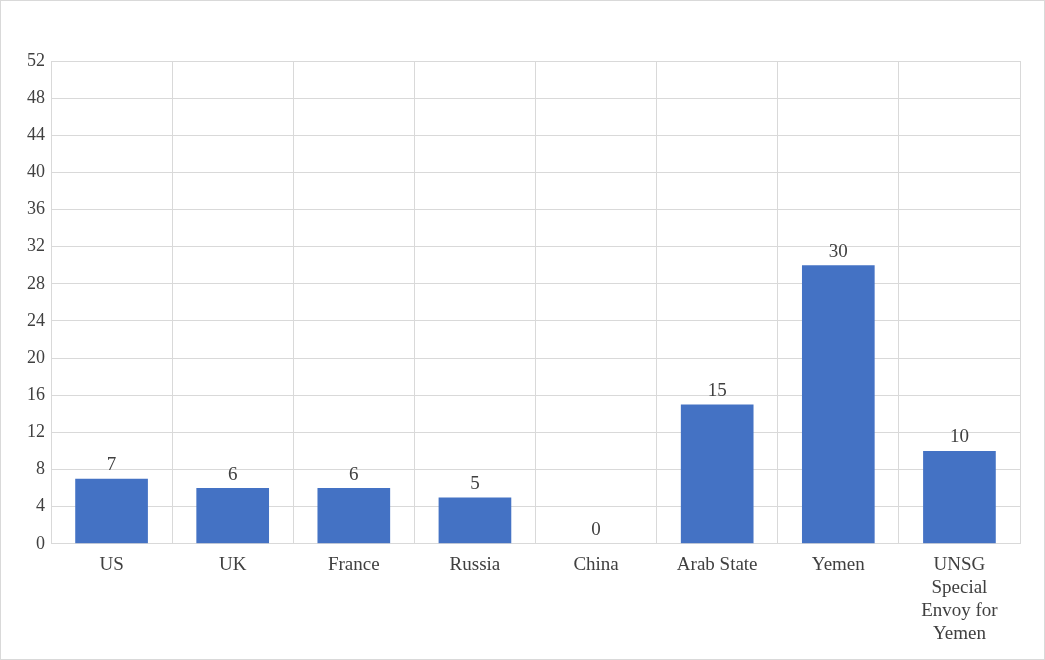 This screenshot has height=660, width=1045. What do you see at coordinates (36, 134) in the screenshot?
I see `y-tick-label: 44` at bounding box center [36, 134].